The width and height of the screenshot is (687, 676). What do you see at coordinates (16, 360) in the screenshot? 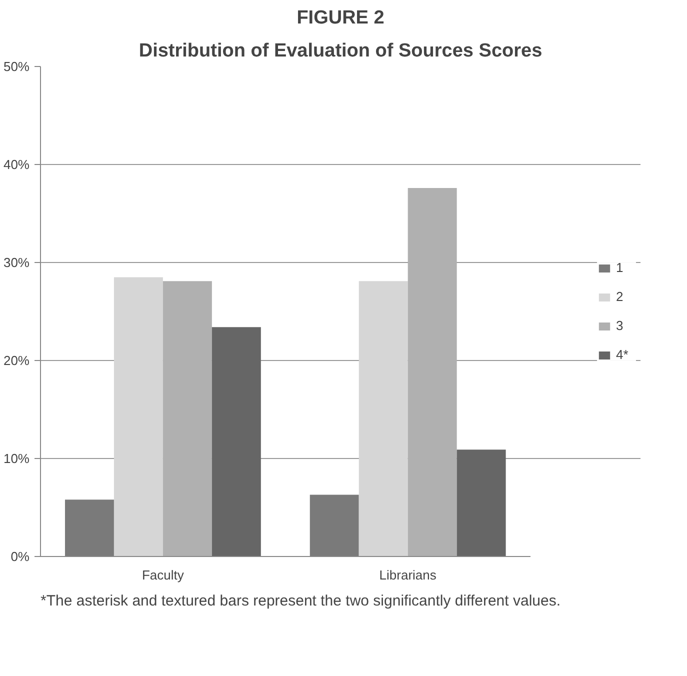
I see `y-tick-label: 20%` at bounding box center [16, 360].